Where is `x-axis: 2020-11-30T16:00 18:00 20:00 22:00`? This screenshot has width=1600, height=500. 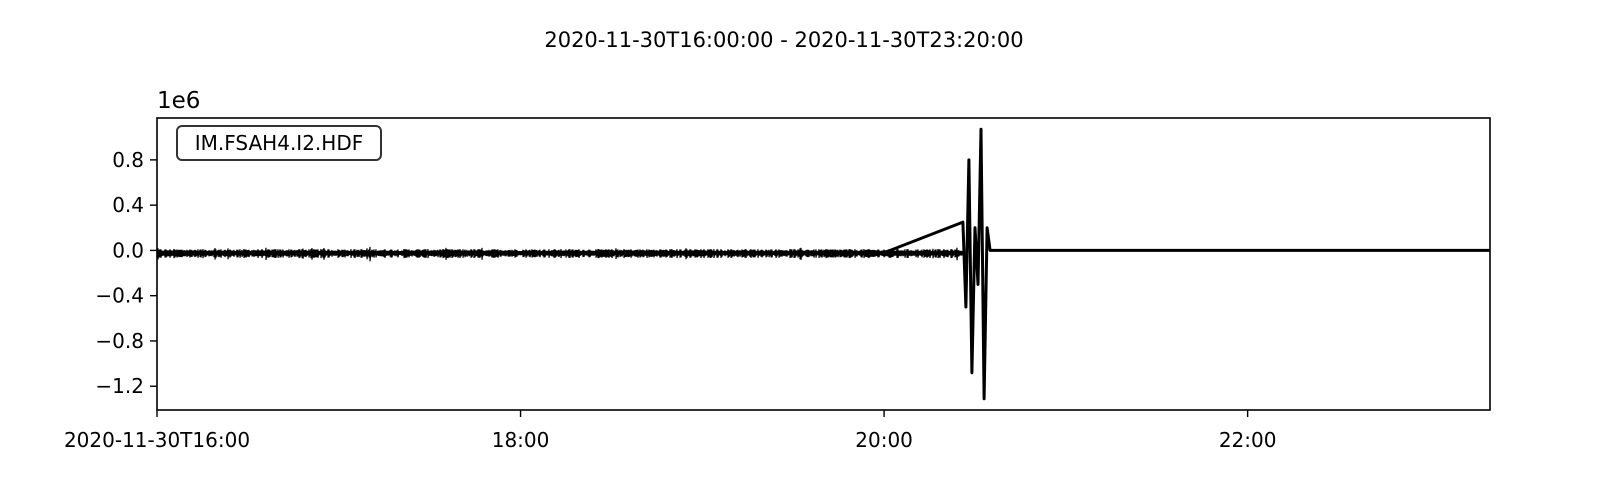
x-axis: 2020-11-30T16:00 18:00 20:00 22:00 is located at coordinates (670, 431).